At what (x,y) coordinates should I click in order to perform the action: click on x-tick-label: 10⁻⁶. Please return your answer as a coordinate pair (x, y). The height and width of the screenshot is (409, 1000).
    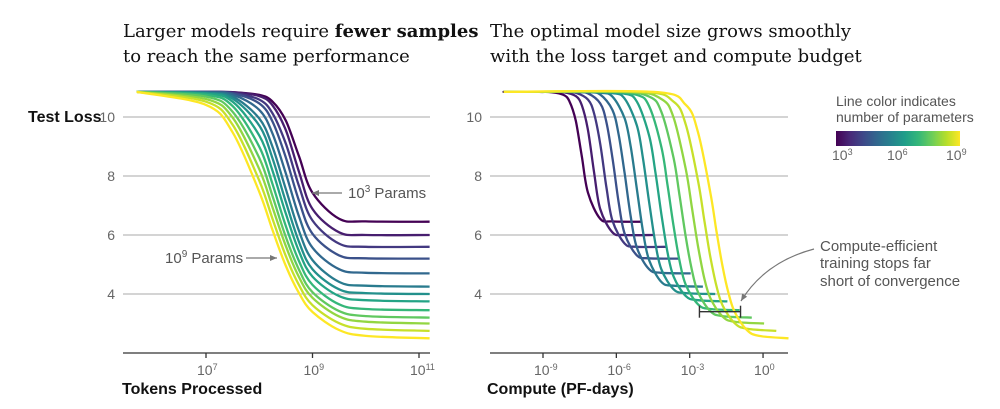
    Looking at the image, I should click on (619, 370).